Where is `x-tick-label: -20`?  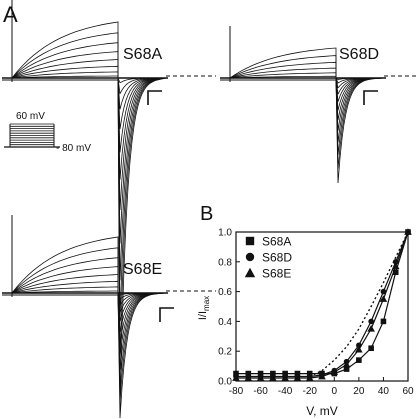
x-tick-label: -20 is located at coordinates (309, 391).